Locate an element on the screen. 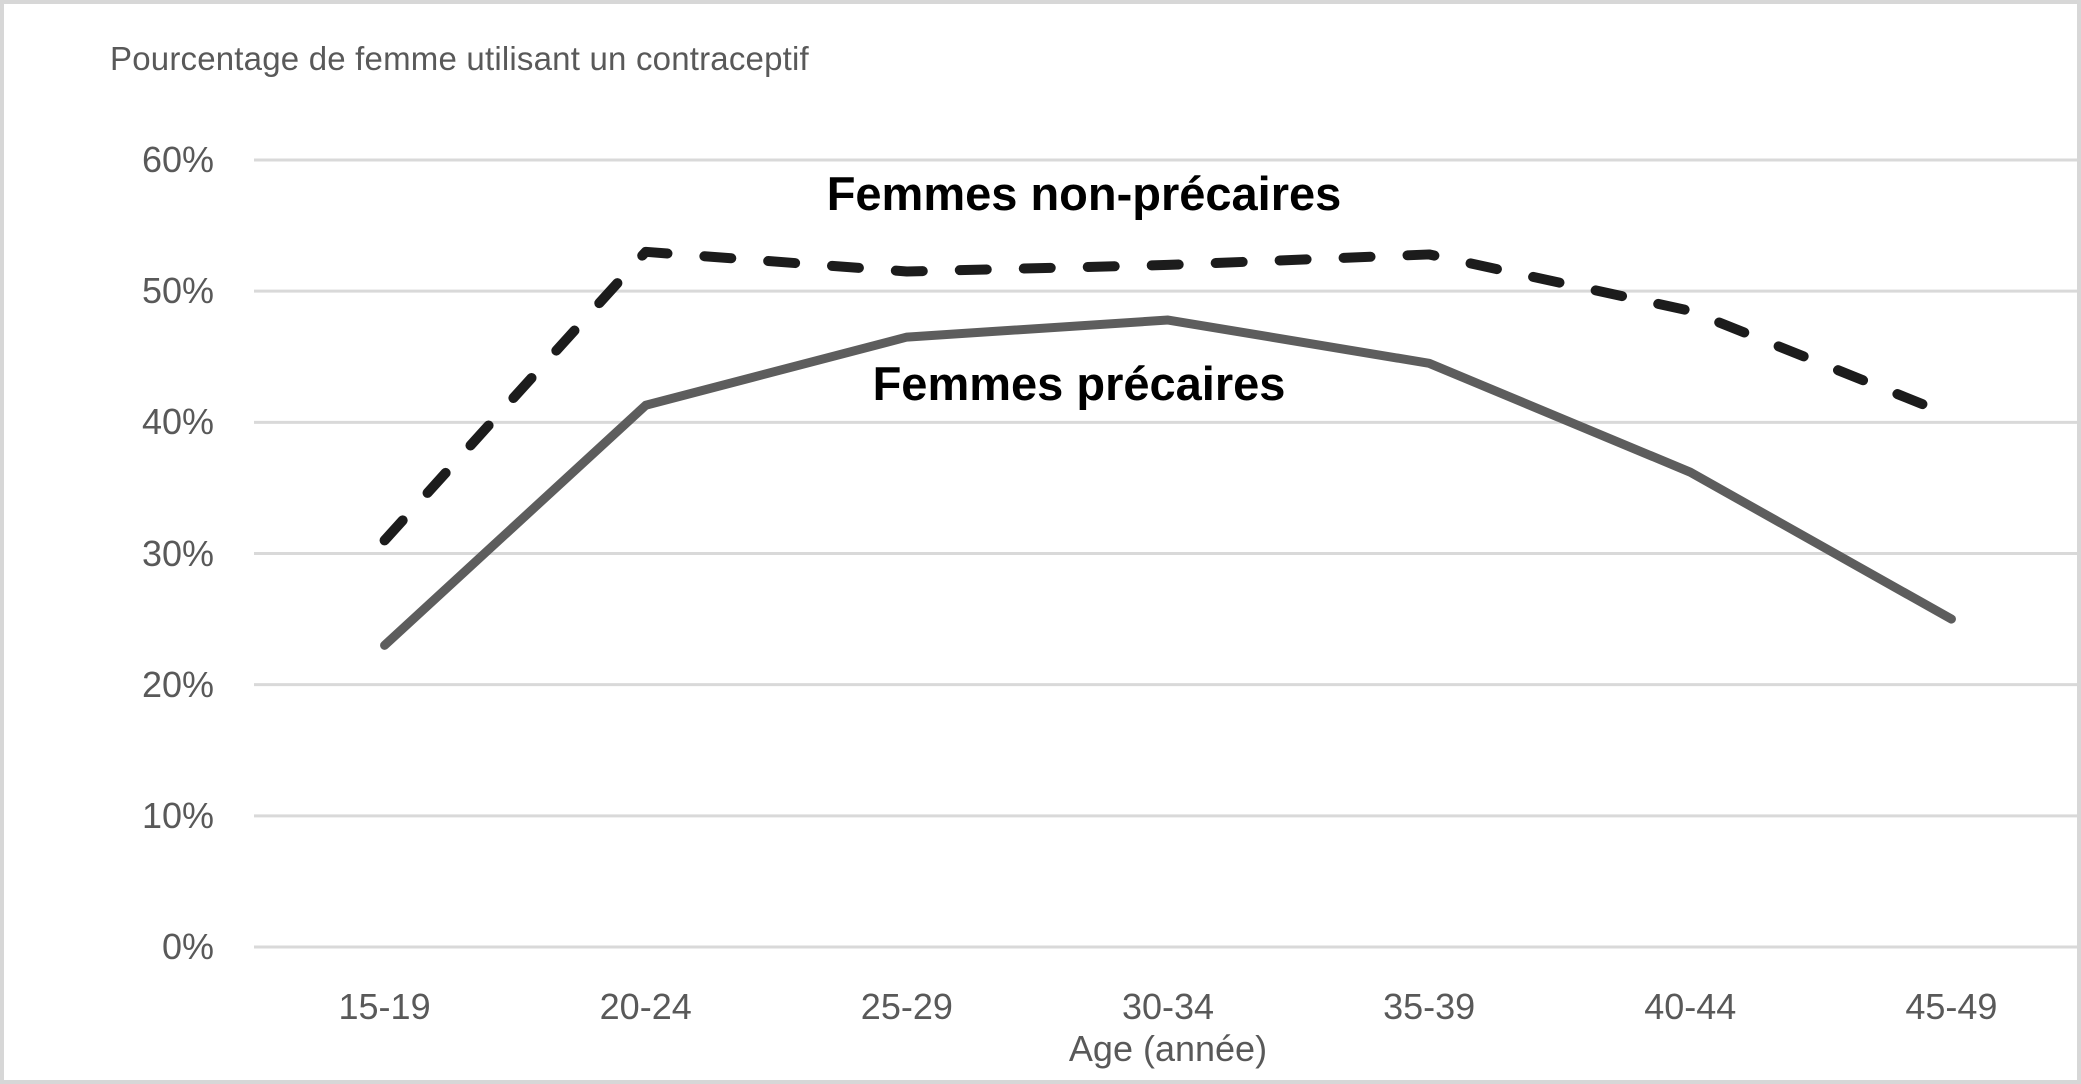 The height and width of the screenshot is (1084, 2081). series-label-femmes-precaires: Femmes précaires is located at coordinates (1079, 383).